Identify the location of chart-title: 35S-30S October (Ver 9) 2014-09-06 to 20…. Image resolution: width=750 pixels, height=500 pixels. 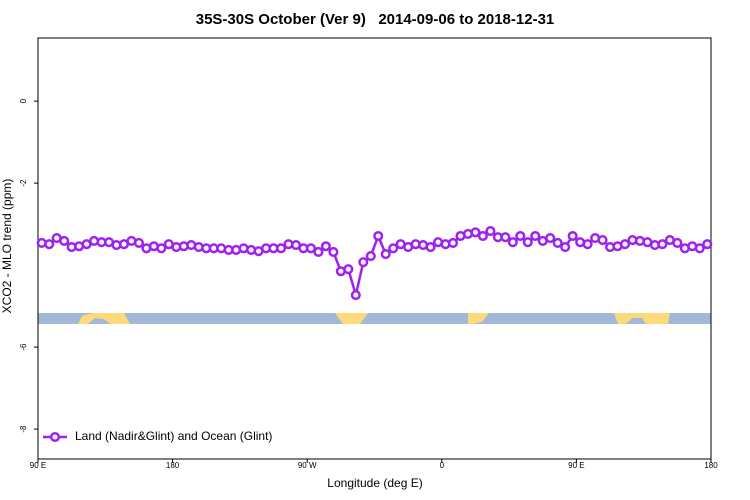
(375, 19).